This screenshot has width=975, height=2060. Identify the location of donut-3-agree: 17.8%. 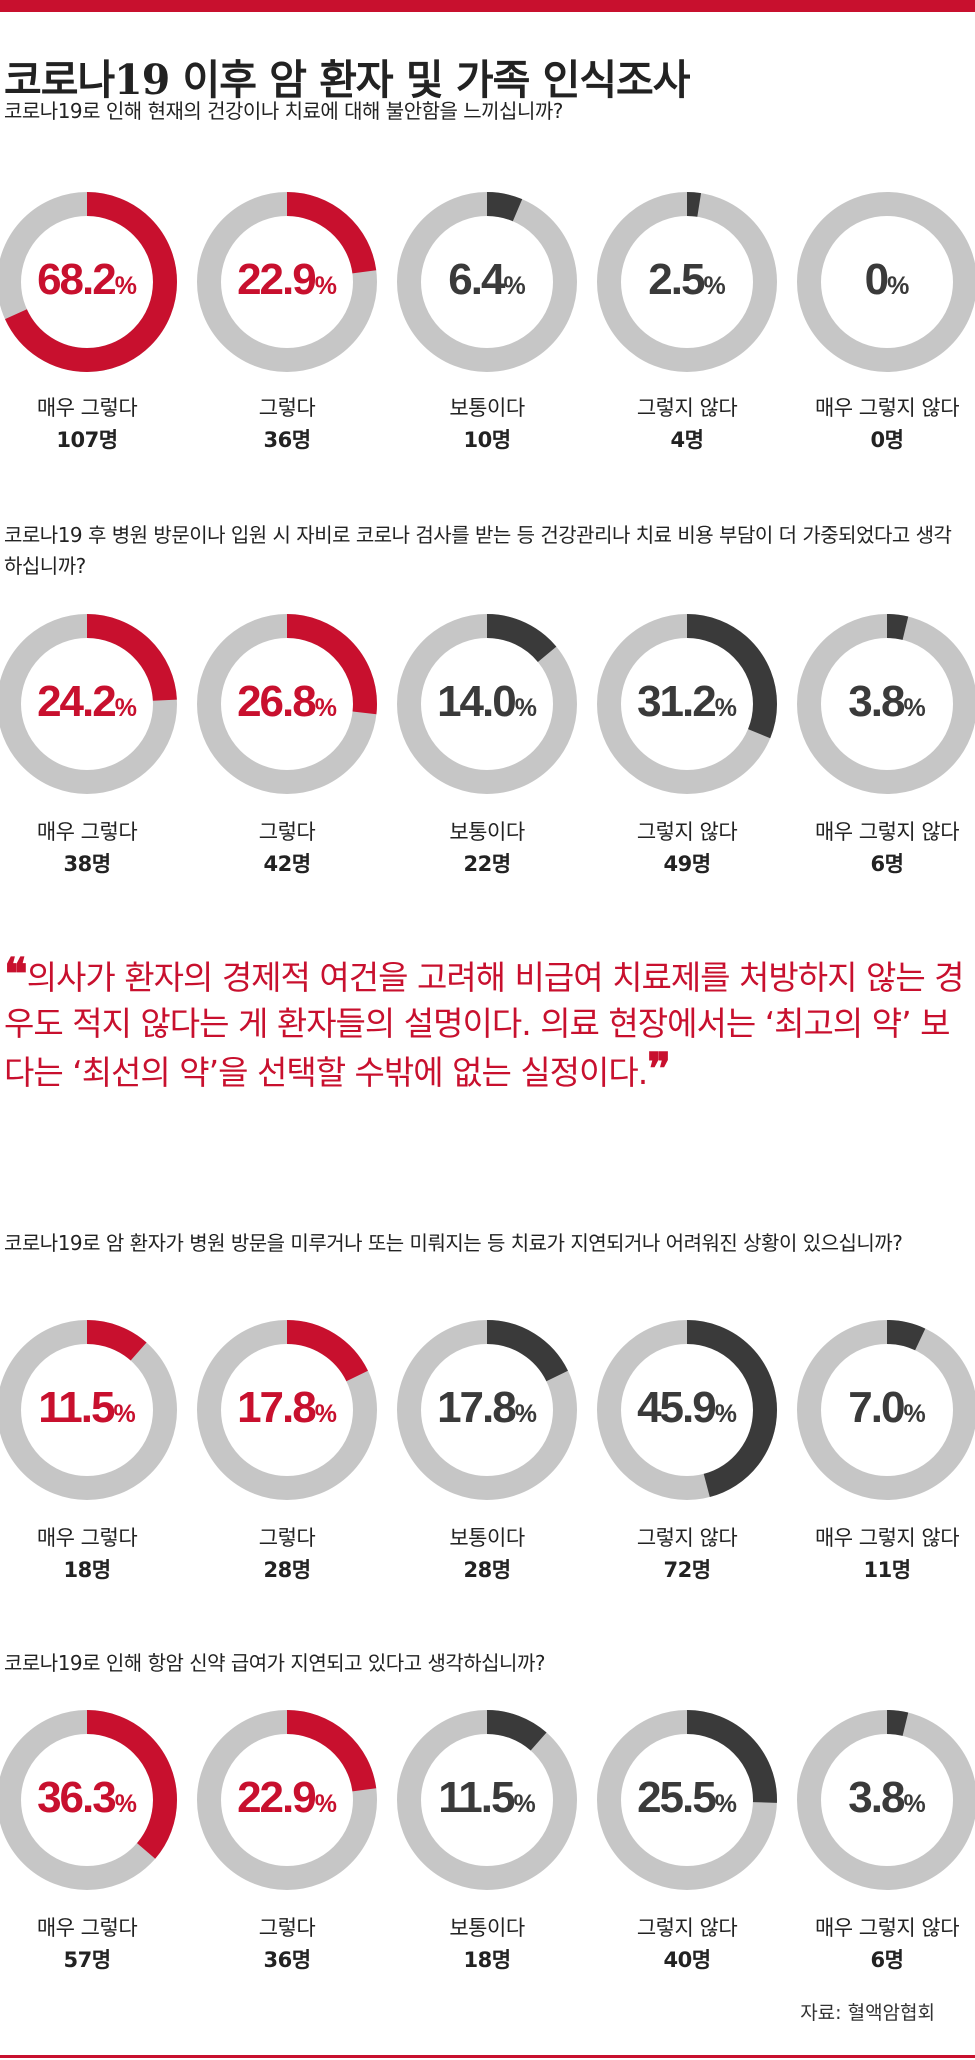
(287, 1410).